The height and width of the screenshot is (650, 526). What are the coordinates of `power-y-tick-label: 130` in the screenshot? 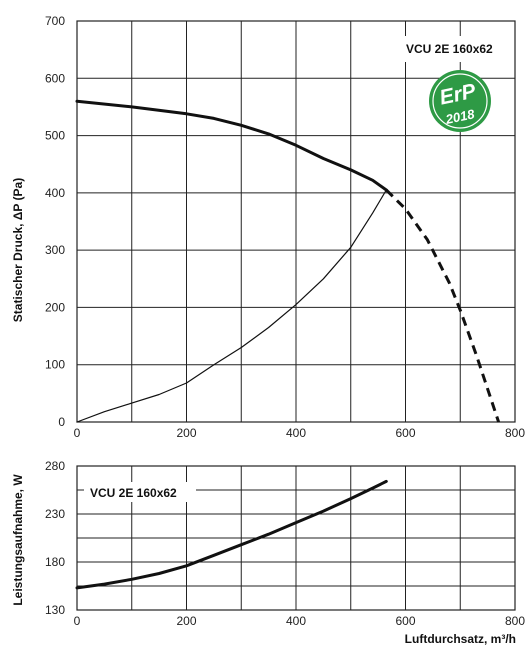 It's located at (55, 610).